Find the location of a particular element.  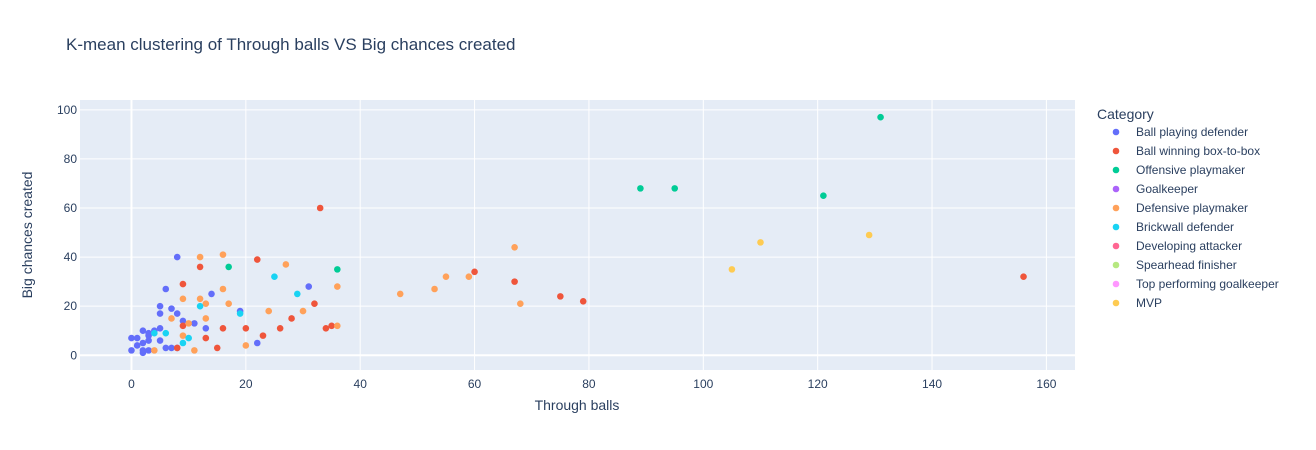

x-tick-label: 100 is located at coordinates (703, 384).